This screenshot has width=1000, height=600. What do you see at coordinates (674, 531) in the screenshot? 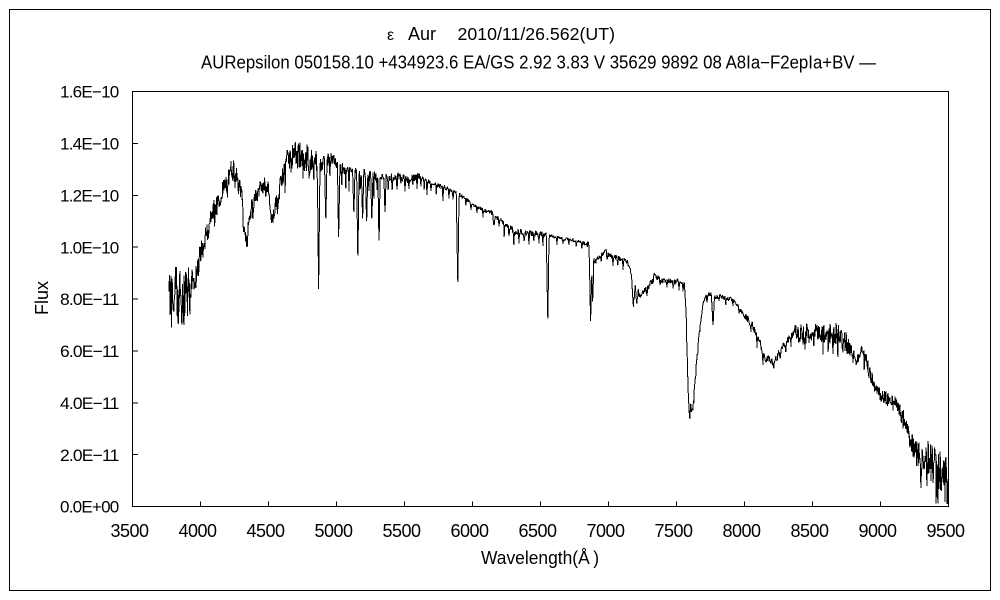
I see `svg-text: 7500` at bounding box center [674, 531].